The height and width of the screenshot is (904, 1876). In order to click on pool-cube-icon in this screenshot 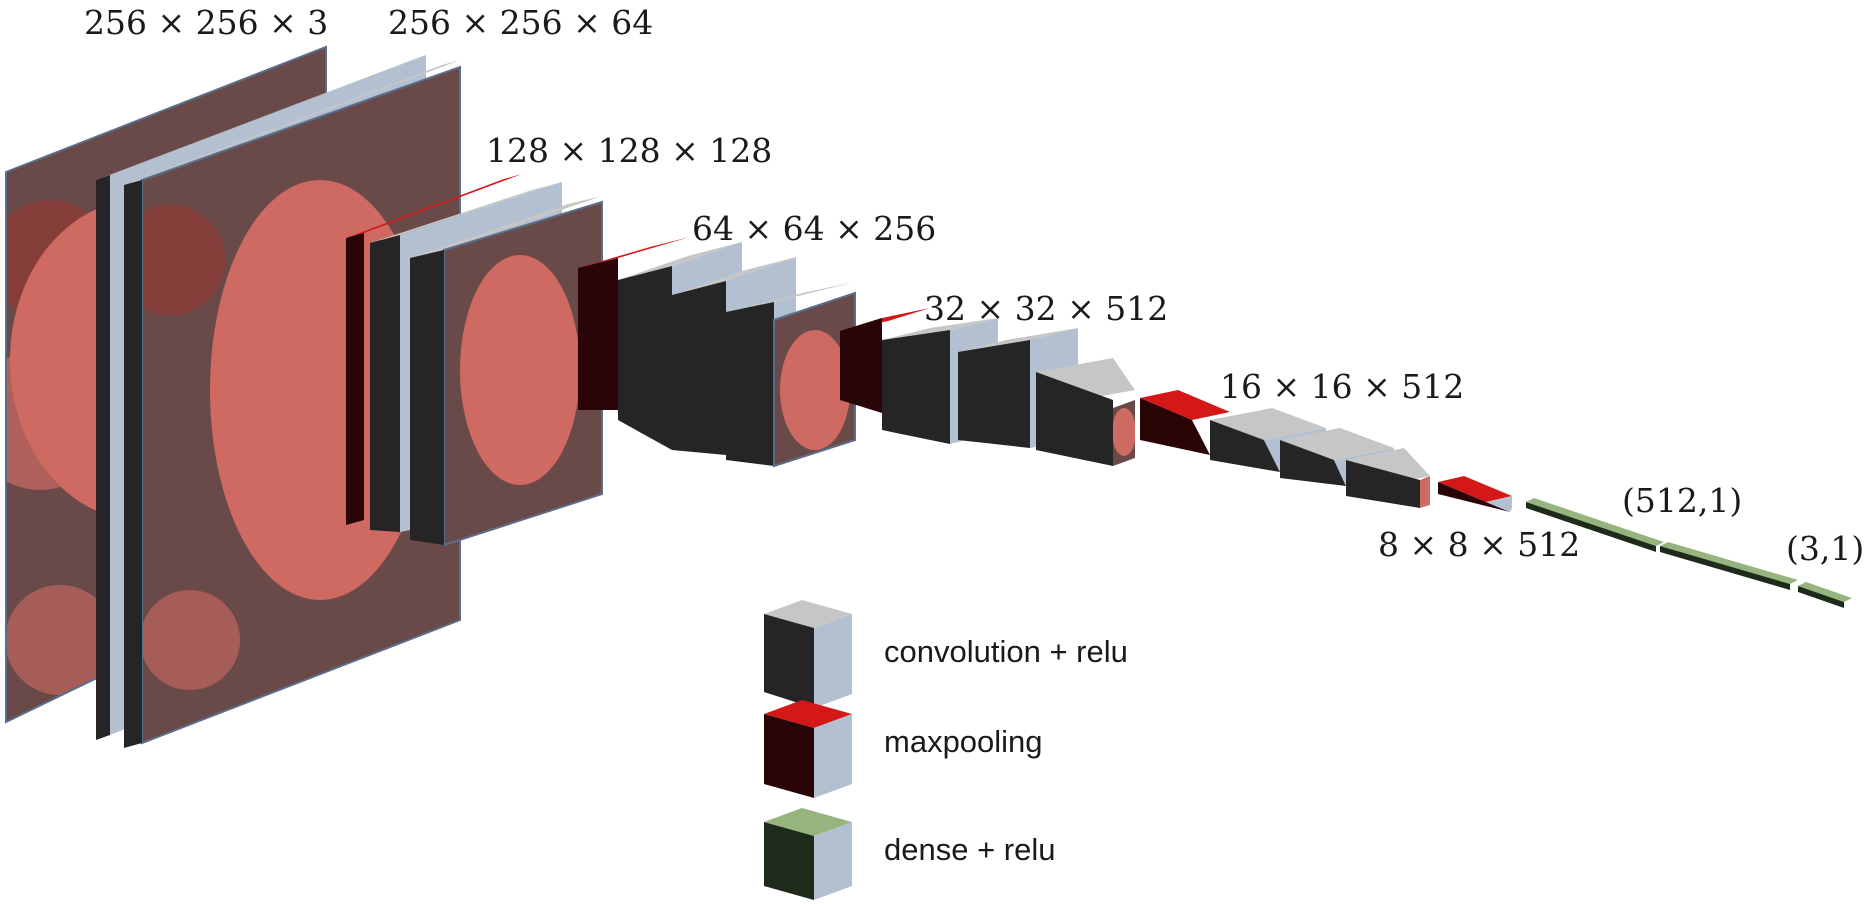, I will do `click(808, 749)`.